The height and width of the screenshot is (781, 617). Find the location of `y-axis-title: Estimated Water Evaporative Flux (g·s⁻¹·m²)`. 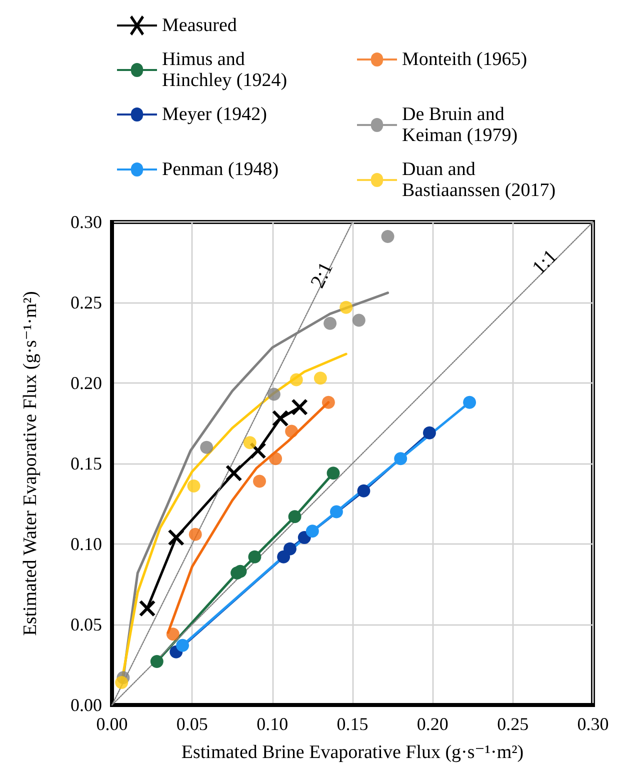

y-axis-title: Estimated Water Evaporative Flux (g·s⁻¹·m²) is located at coordinates (30, 463).